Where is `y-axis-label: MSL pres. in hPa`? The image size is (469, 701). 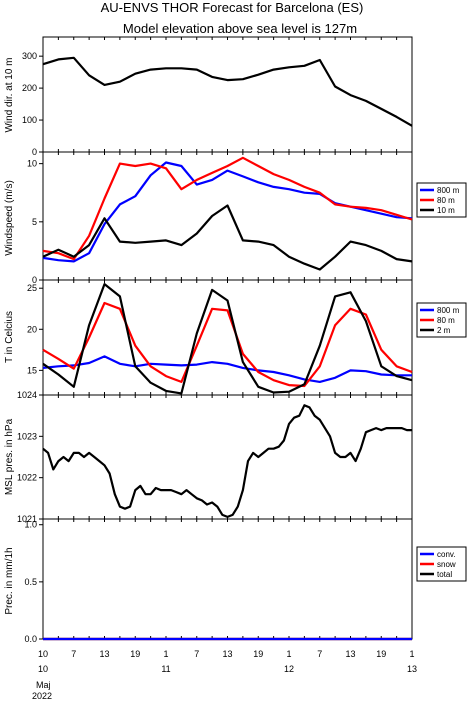
y-axis-label: MSL pres. in hPa is located at coordinates (9, 456).